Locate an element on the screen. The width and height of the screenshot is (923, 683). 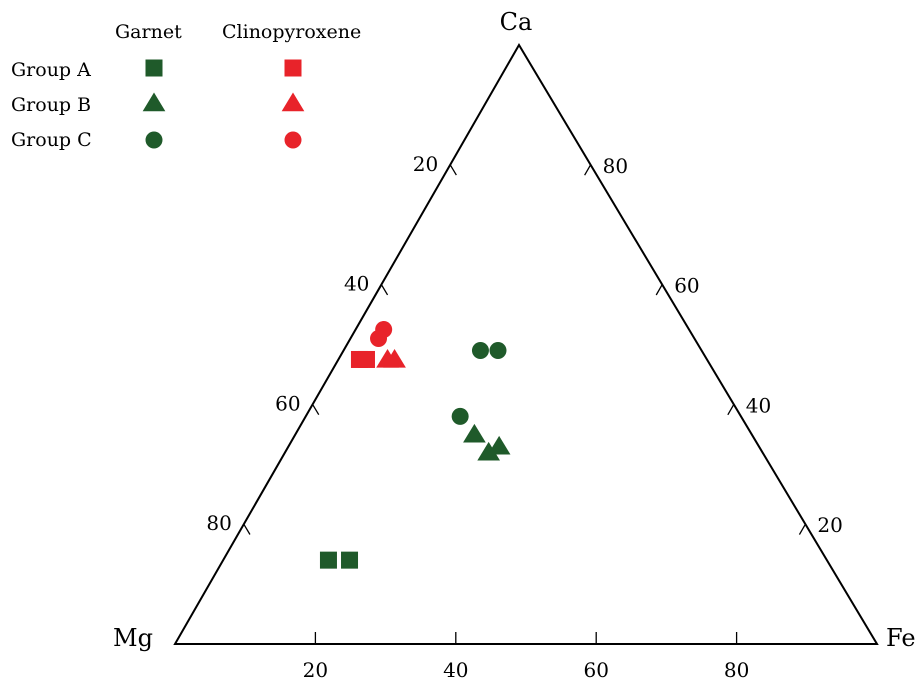
legend-marker-clinopyroxene-group-b is located at coordinates (293, 102).